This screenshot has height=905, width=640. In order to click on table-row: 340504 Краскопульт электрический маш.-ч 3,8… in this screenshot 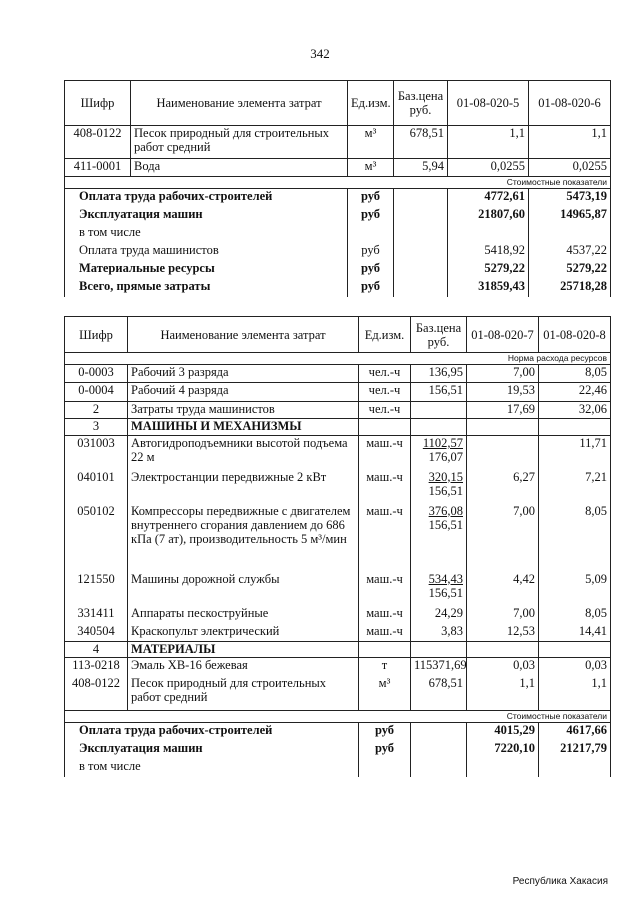, I will do `click(337, 632)`.